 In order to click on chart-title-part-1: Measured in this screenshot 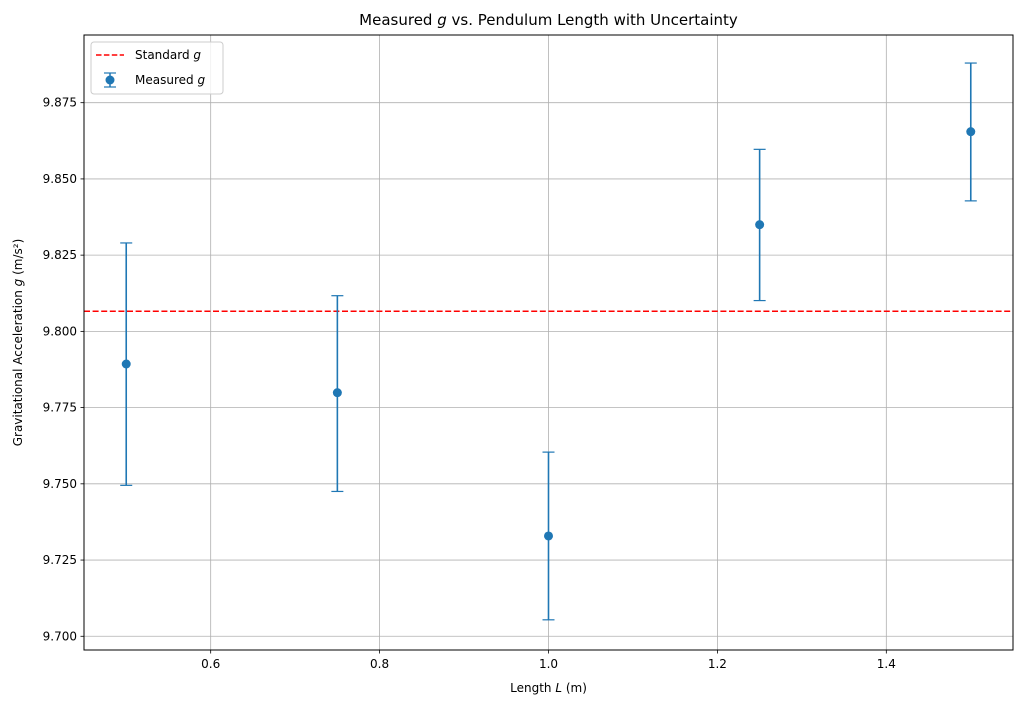, I will do `click(398, 20)`.